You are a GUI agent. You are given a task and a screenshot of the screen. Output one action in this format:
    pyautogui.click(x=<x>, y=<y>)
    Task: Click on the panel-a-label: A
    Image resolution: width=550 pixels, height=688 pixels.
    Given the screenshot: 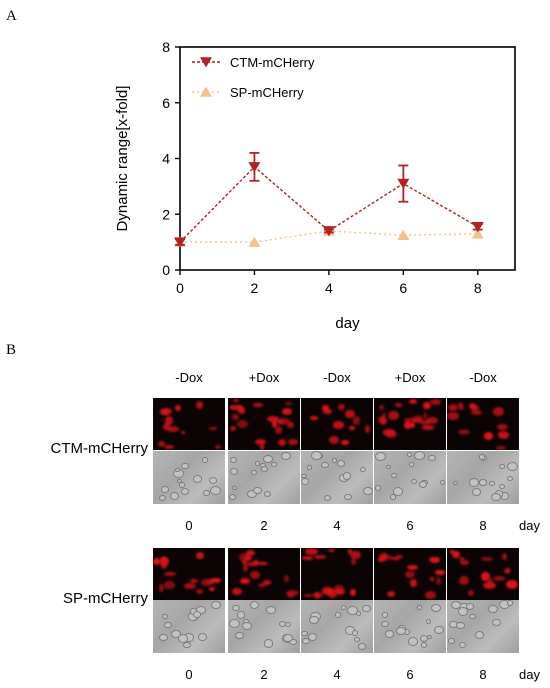 What is the action you would take?
    pyautogui.click(x=11, y=16)
    